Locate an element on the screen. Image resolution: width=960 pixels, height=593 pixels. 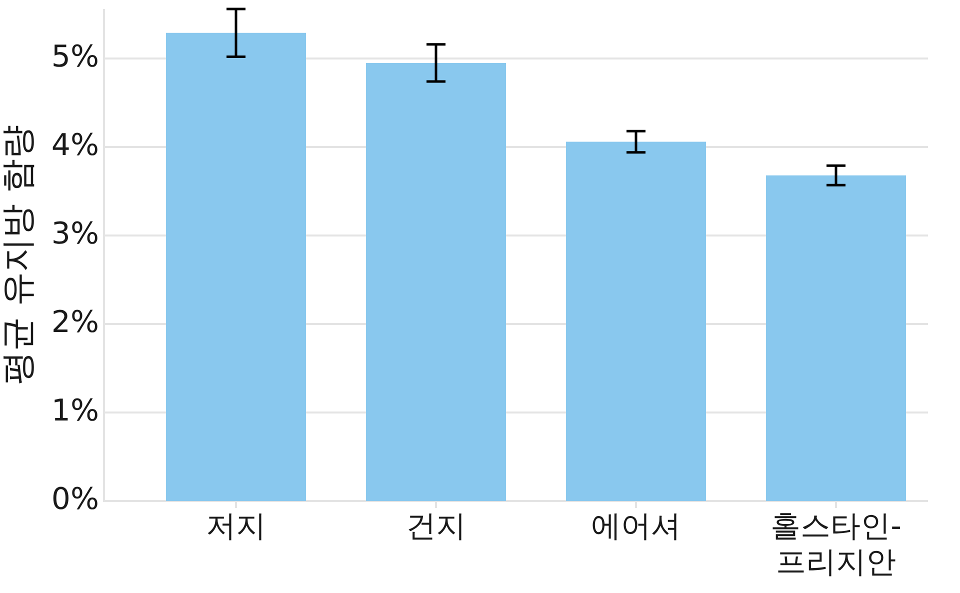
y-axis-title: 평균 유지방 함량 is located at coordinates (19, 255).